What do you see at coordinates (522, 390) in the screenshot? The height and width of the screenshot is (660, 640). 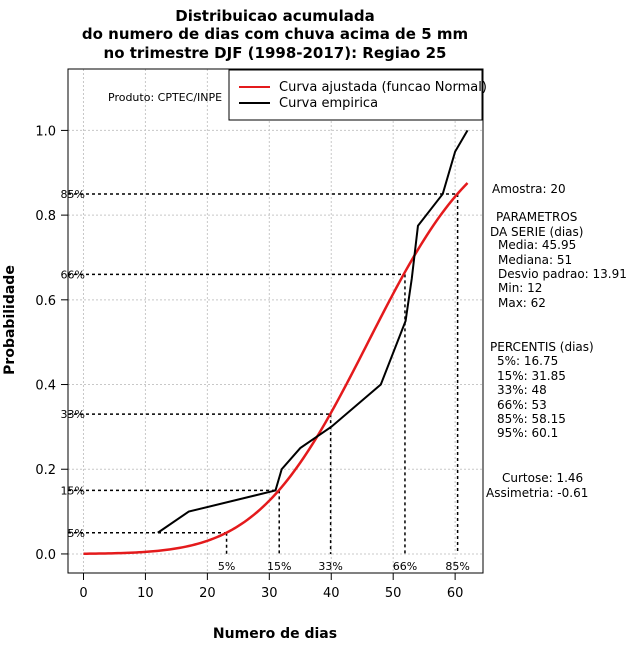 I see `percentil-33: 33%: 48` at bounding box center [522, 390].